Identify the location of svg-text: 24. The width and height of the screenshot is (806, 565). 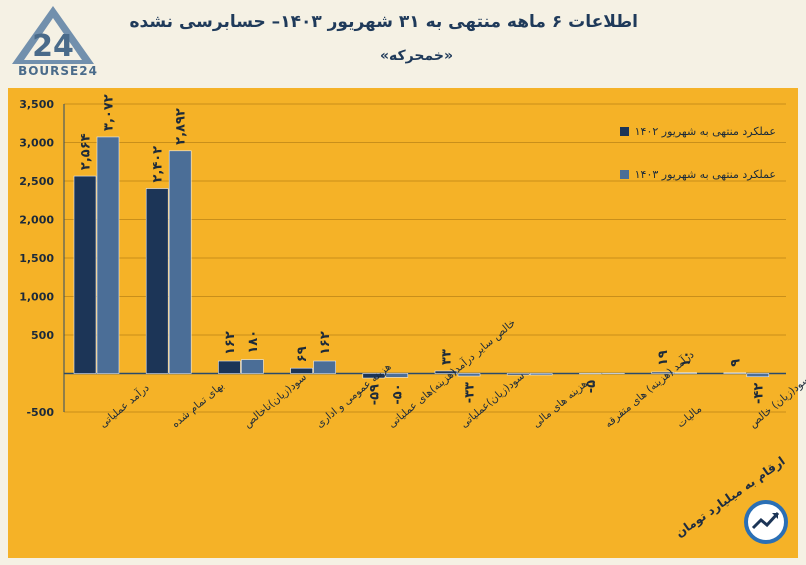
(53, 46).